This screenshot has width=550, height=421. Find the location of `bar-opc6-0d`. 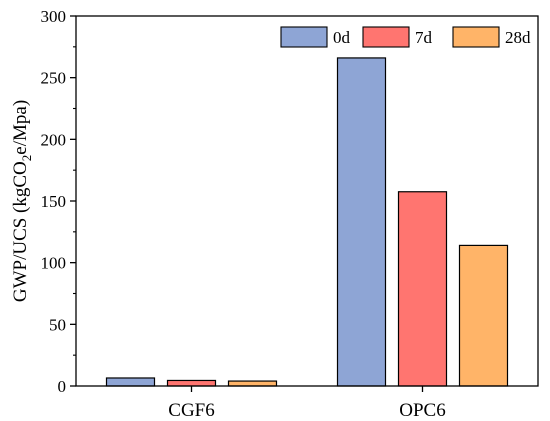

bar-opc6-0d is located at coordinates (361, 222).